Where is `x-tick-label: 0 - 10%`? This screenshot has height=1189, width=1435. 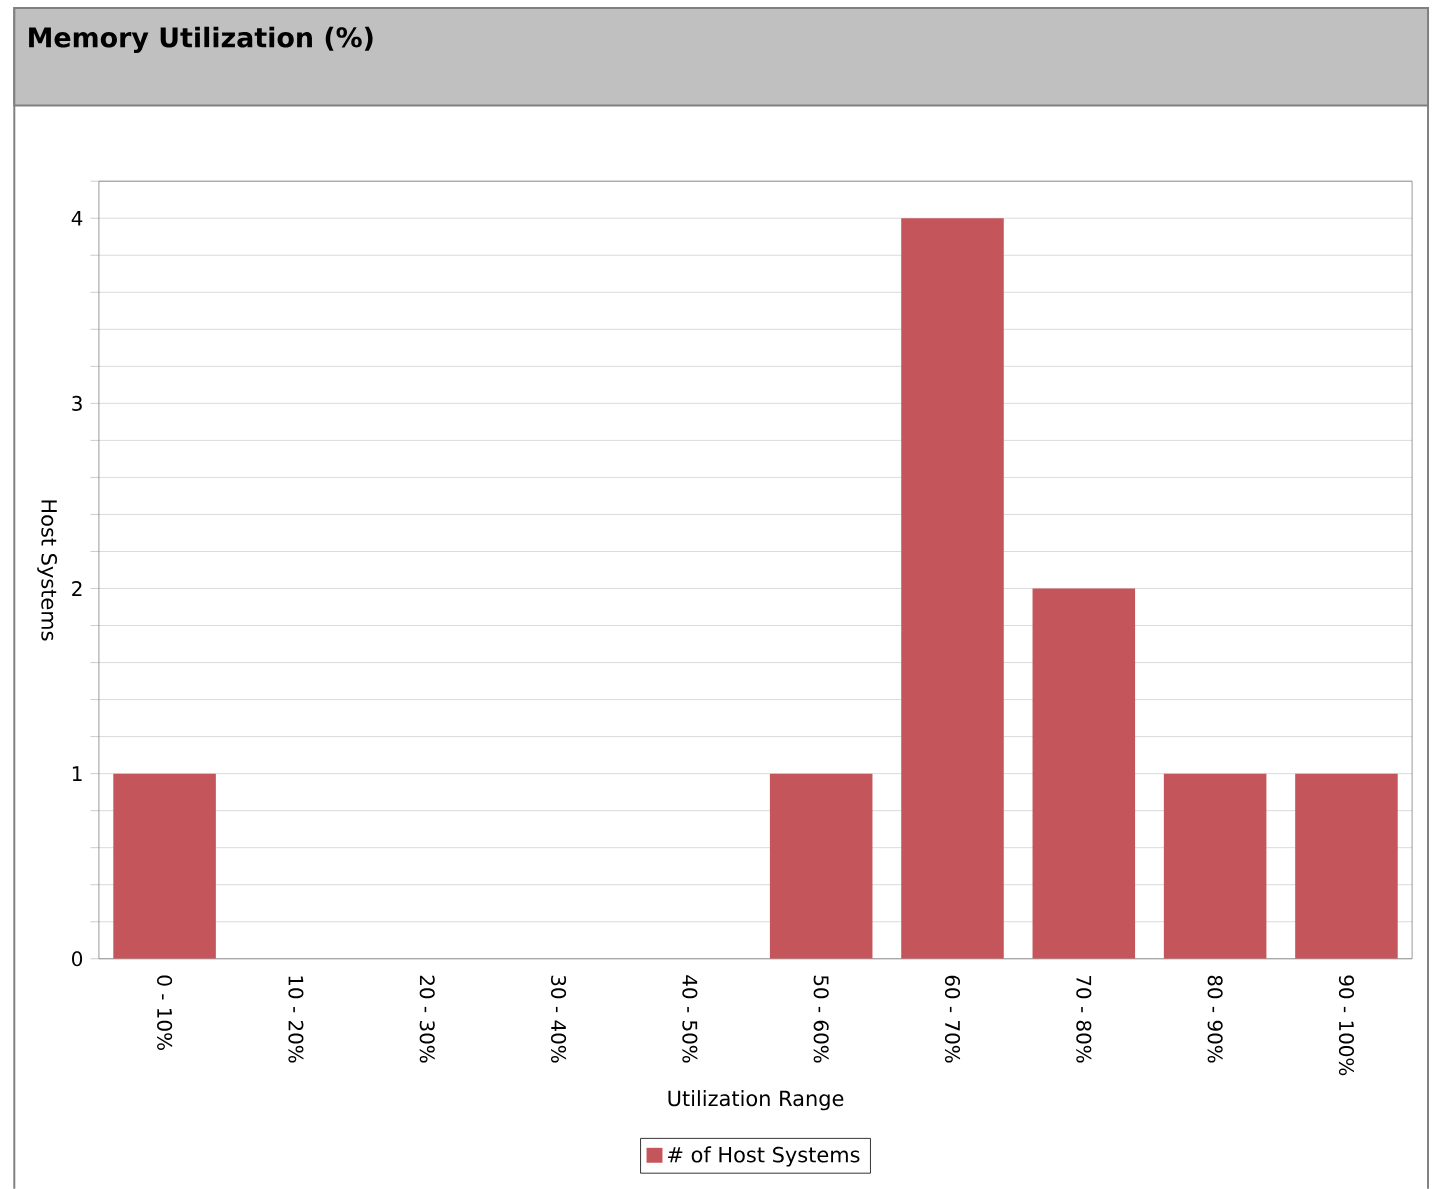 x-tick-label: 0 - 10% is located at coordinates (165, 1013).